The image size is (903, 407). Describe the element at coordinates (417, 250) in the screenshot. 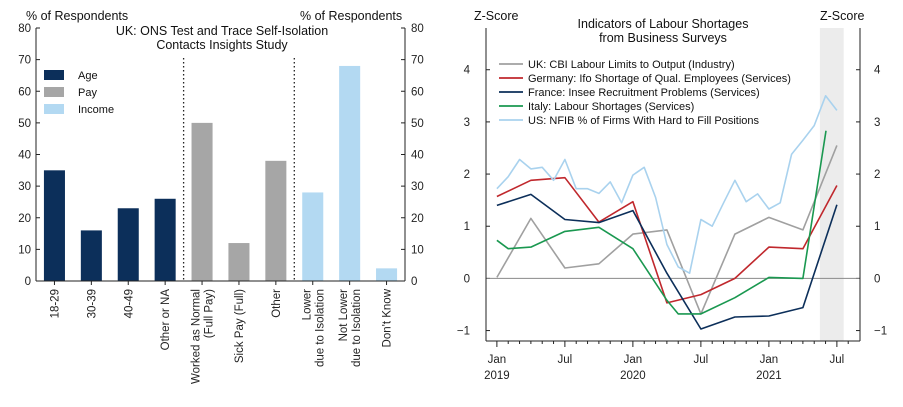

I see `bar-y-tick-label-right: 10` at that location.